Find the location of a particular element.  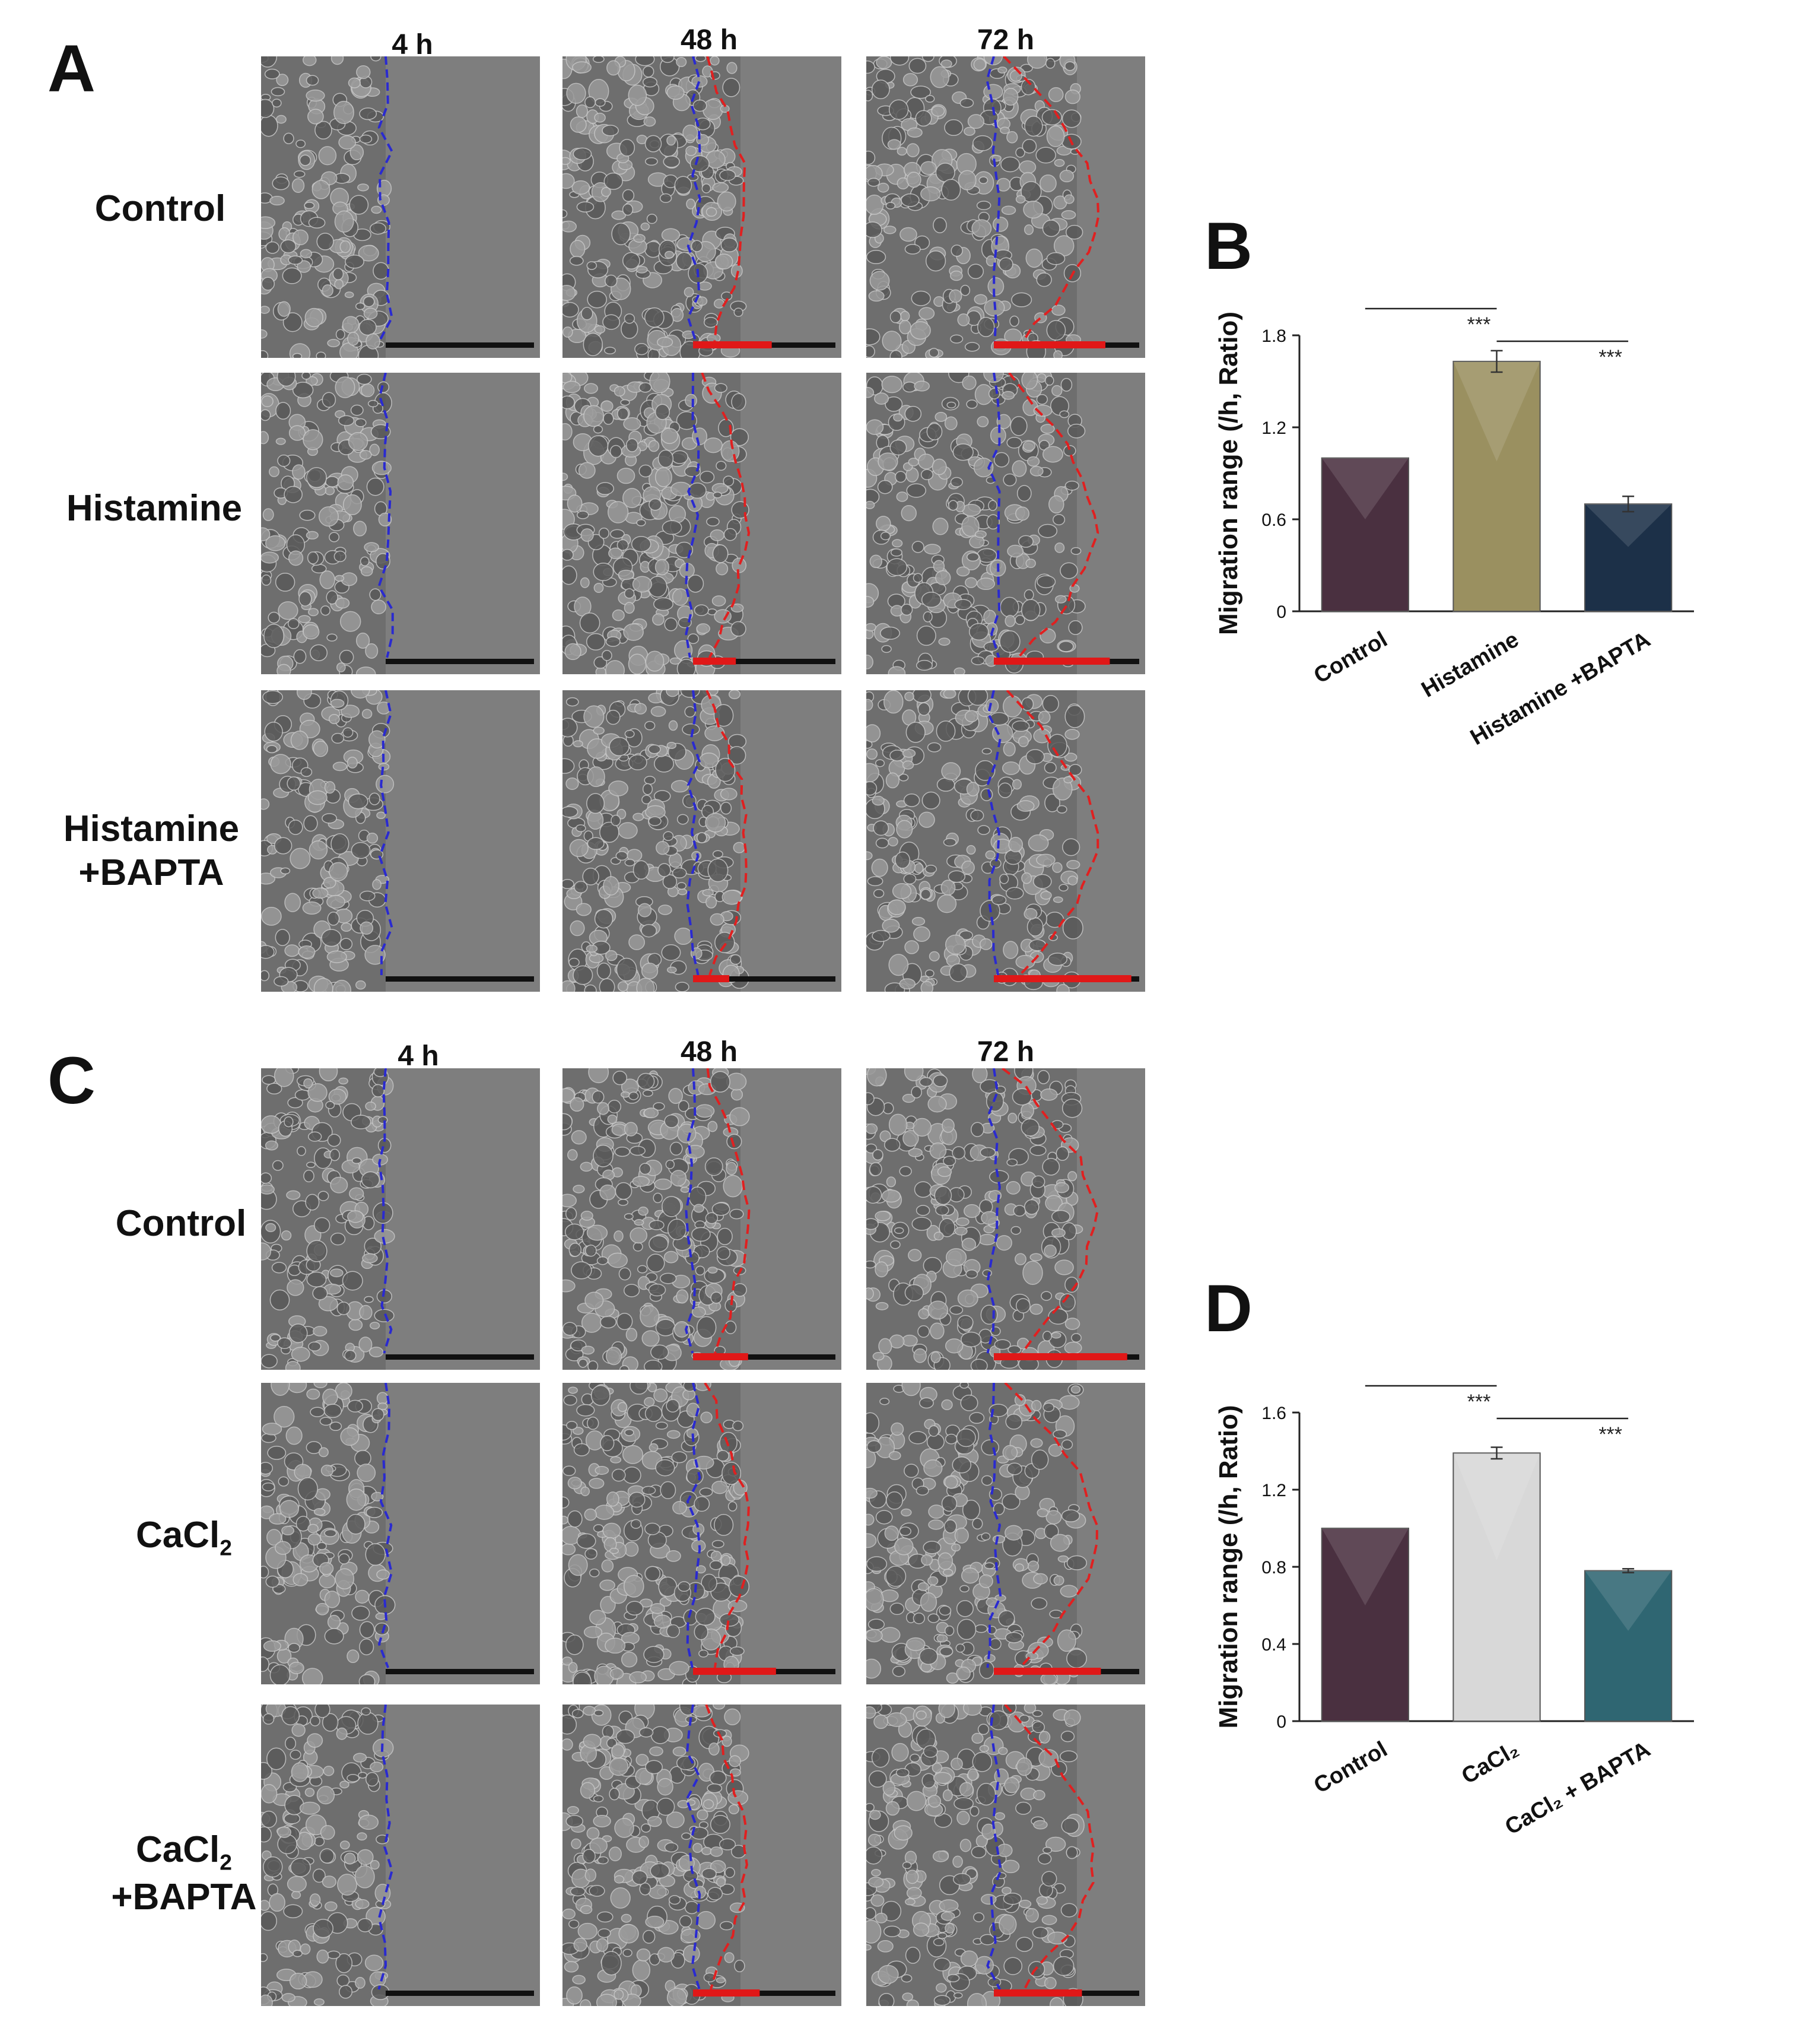

panel-c-time-4h: 4 h is located at coordinates (418, 1056).